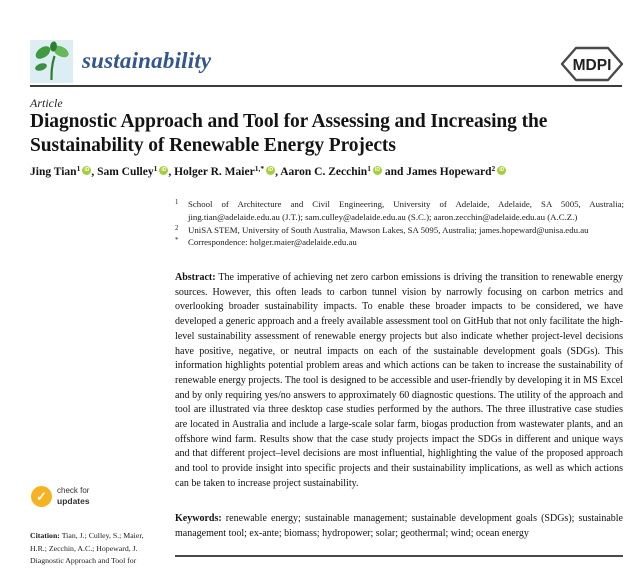  I want to click on keywords-label: Keywords:, so click(198, 518).